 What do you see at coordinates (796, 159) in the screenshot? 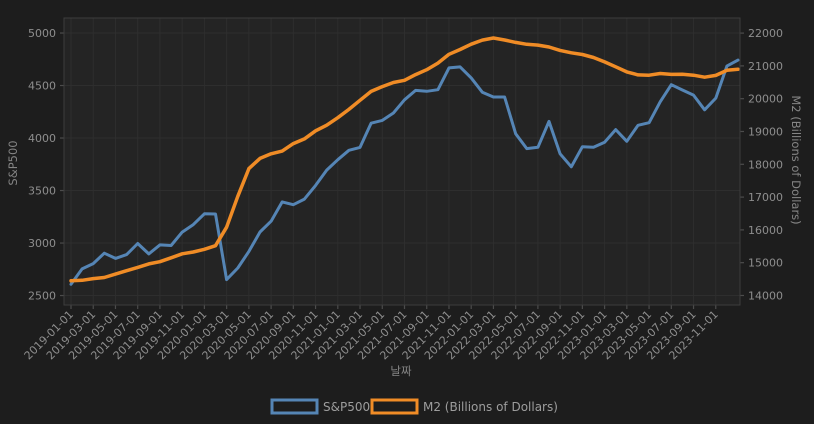
I see `y-axis-label-right: M2 (Billions of Dollars)` at bounding box center [796, 159].